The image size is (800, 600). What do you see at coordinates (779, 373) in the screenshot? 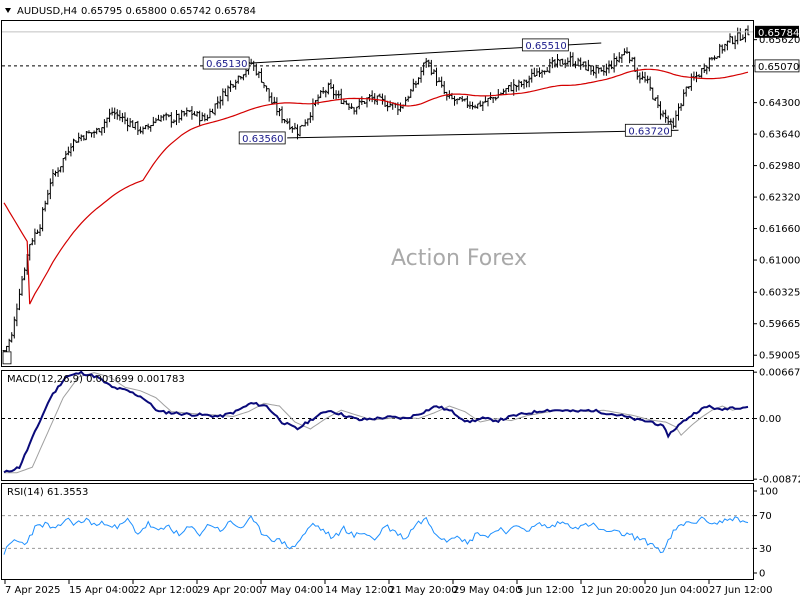
I see `macd-tick-label: 0.006675` at bounding box center [779, 373].